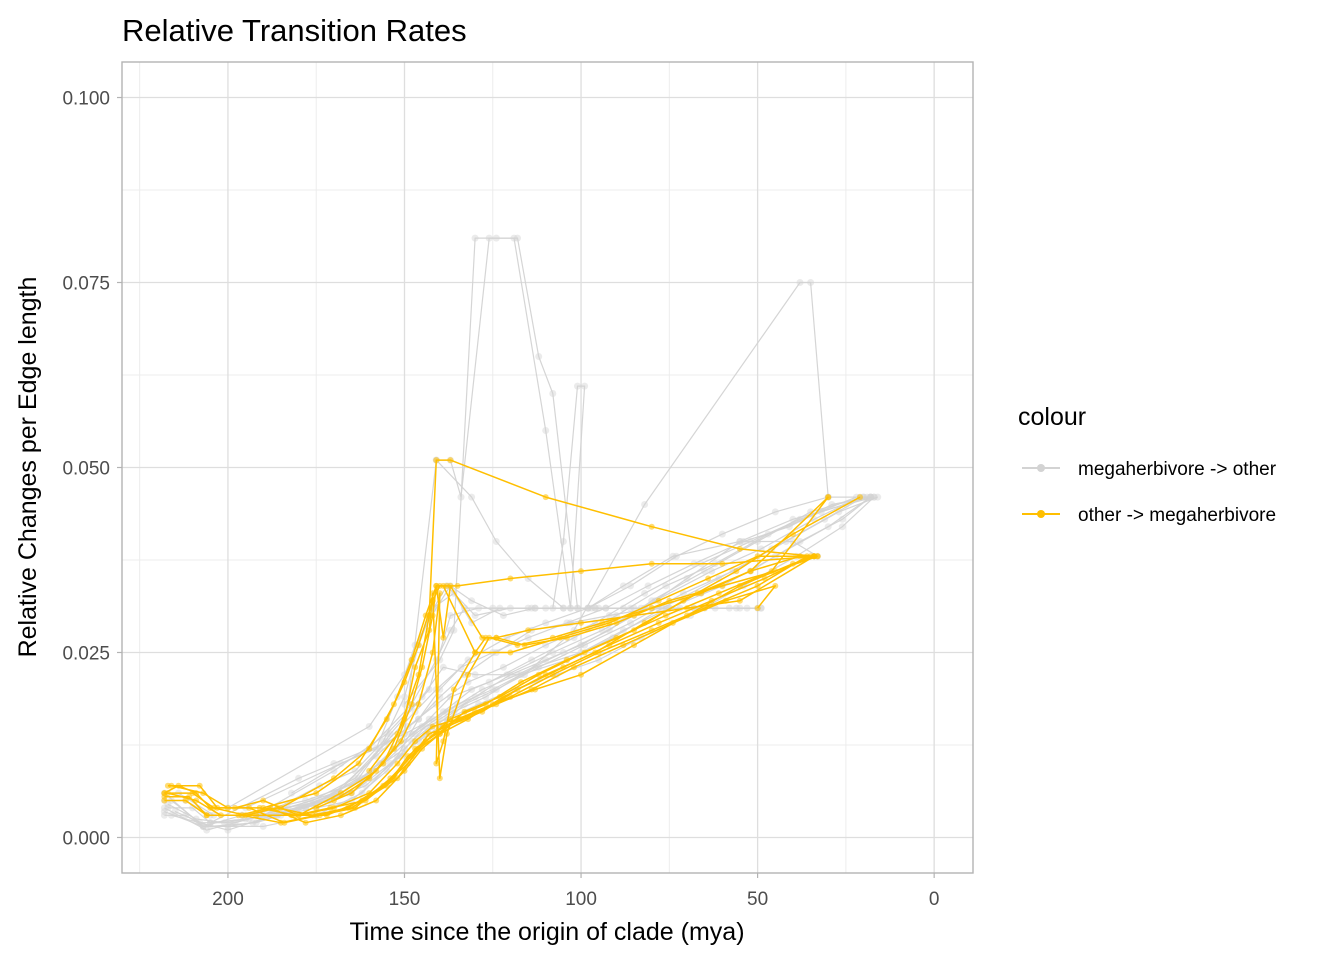 Image resolution: width=1344 pixels, height=965 pixels. Describe the element at coordinates (228, 899) in the screenshot. I see `x-tick-label: 200` at that location.